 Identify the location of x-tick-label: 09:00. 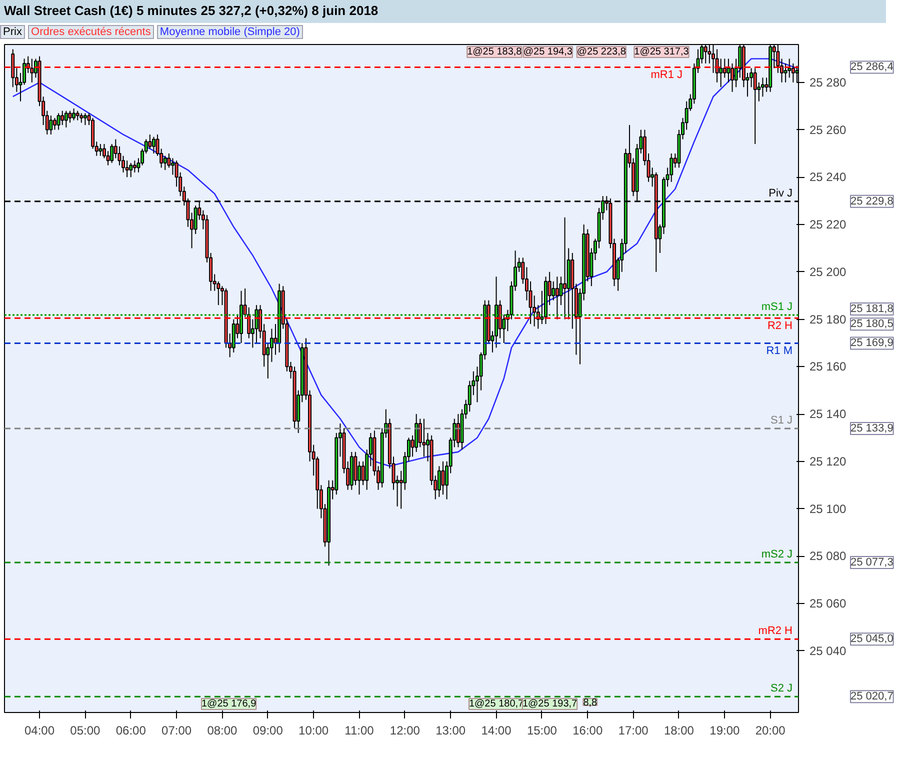
(268, 731).